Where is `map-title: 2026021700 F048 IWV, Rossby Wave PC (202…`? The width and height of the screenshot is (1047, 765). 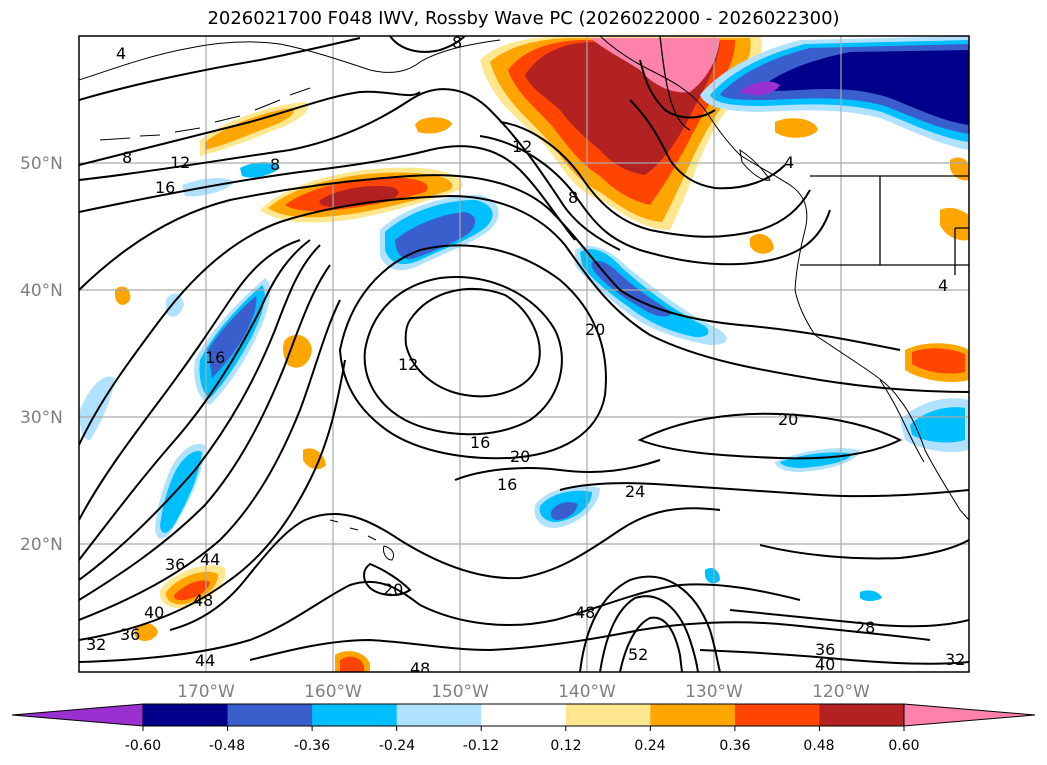
map-title: 2026021700 F048 IWV, Rossby Wave PC (202… is located at coordinates (523, 18).